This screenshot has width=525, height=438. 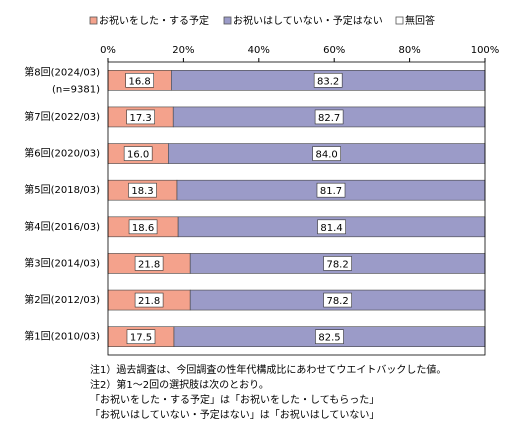 I want to click on sample-size: (n=9381), so click(x=76, y=89).